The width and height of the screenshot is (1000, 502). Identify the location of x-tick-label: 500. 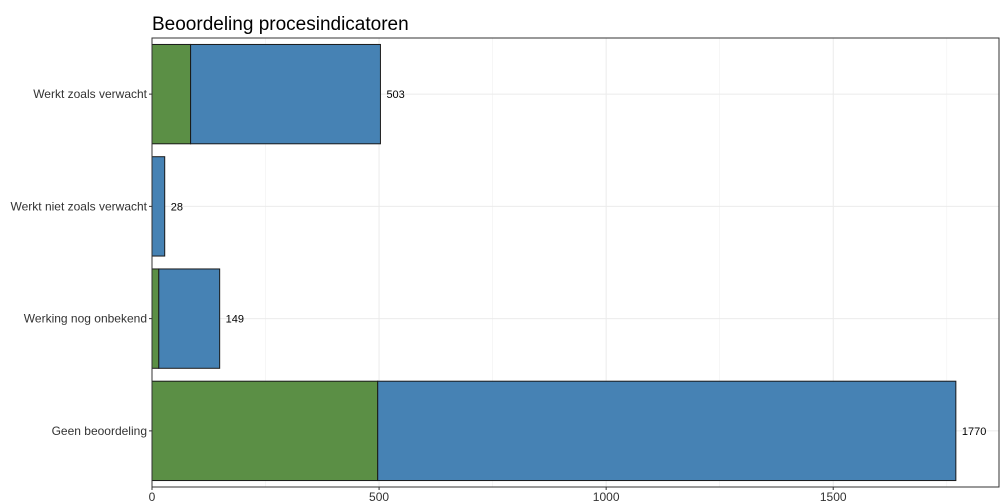
(379, 496).